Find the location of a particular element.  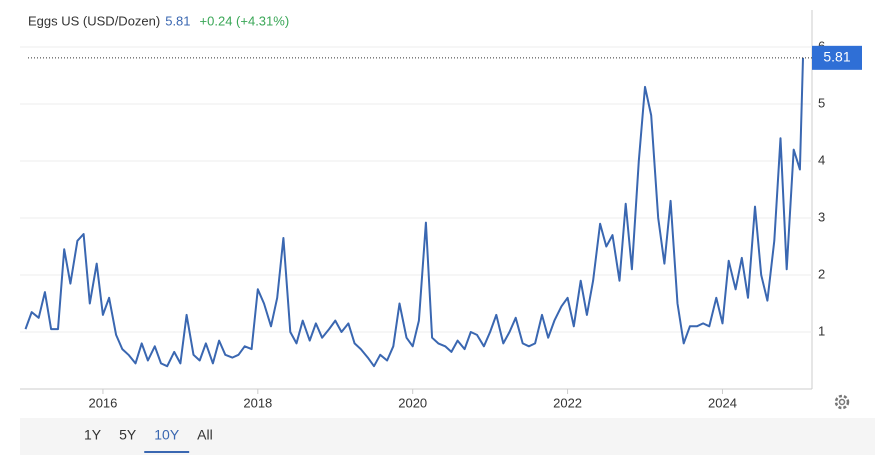

y-tick-label: 2 is located at coordinates (821, 273).